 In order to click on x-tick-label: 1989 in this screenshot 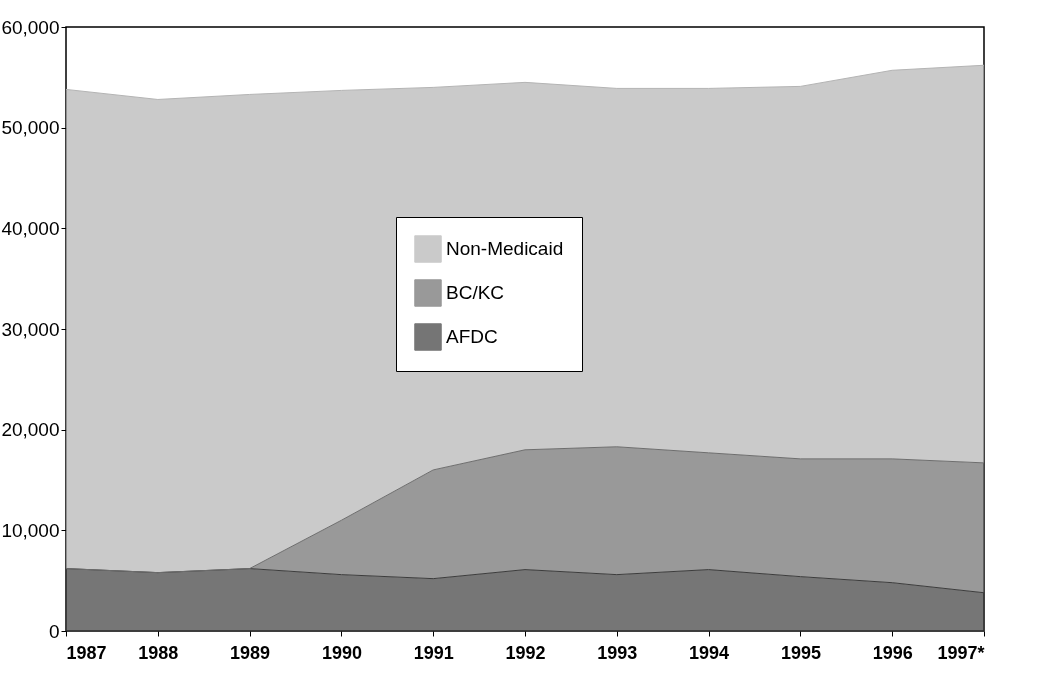, I will do `click(250, 652)`.